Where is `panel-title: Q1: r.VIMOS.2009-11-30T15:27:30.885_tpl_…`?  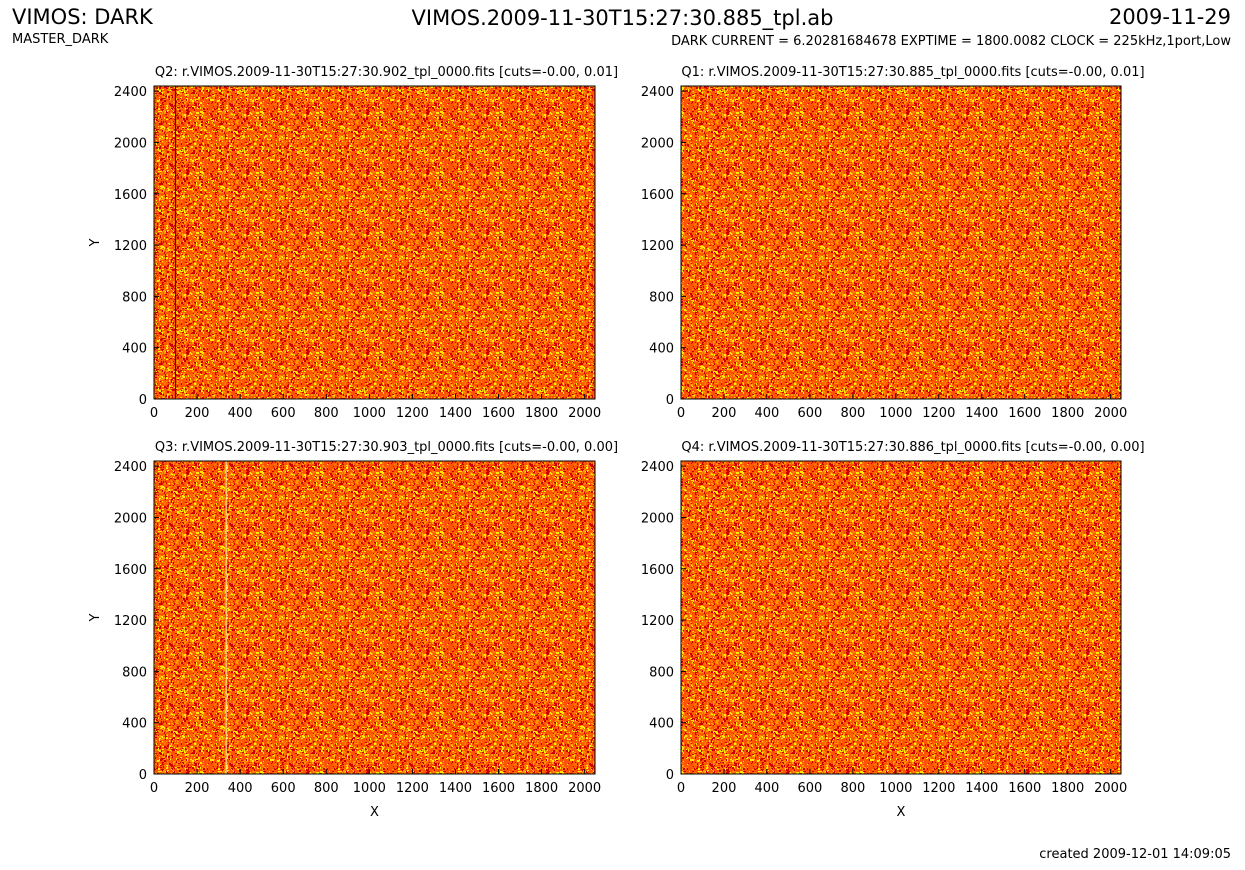 panel-title: Q1: r.VIMOS.2009-11-30T15:27:30.885_tpl_… is located at coordinates (912, 72).